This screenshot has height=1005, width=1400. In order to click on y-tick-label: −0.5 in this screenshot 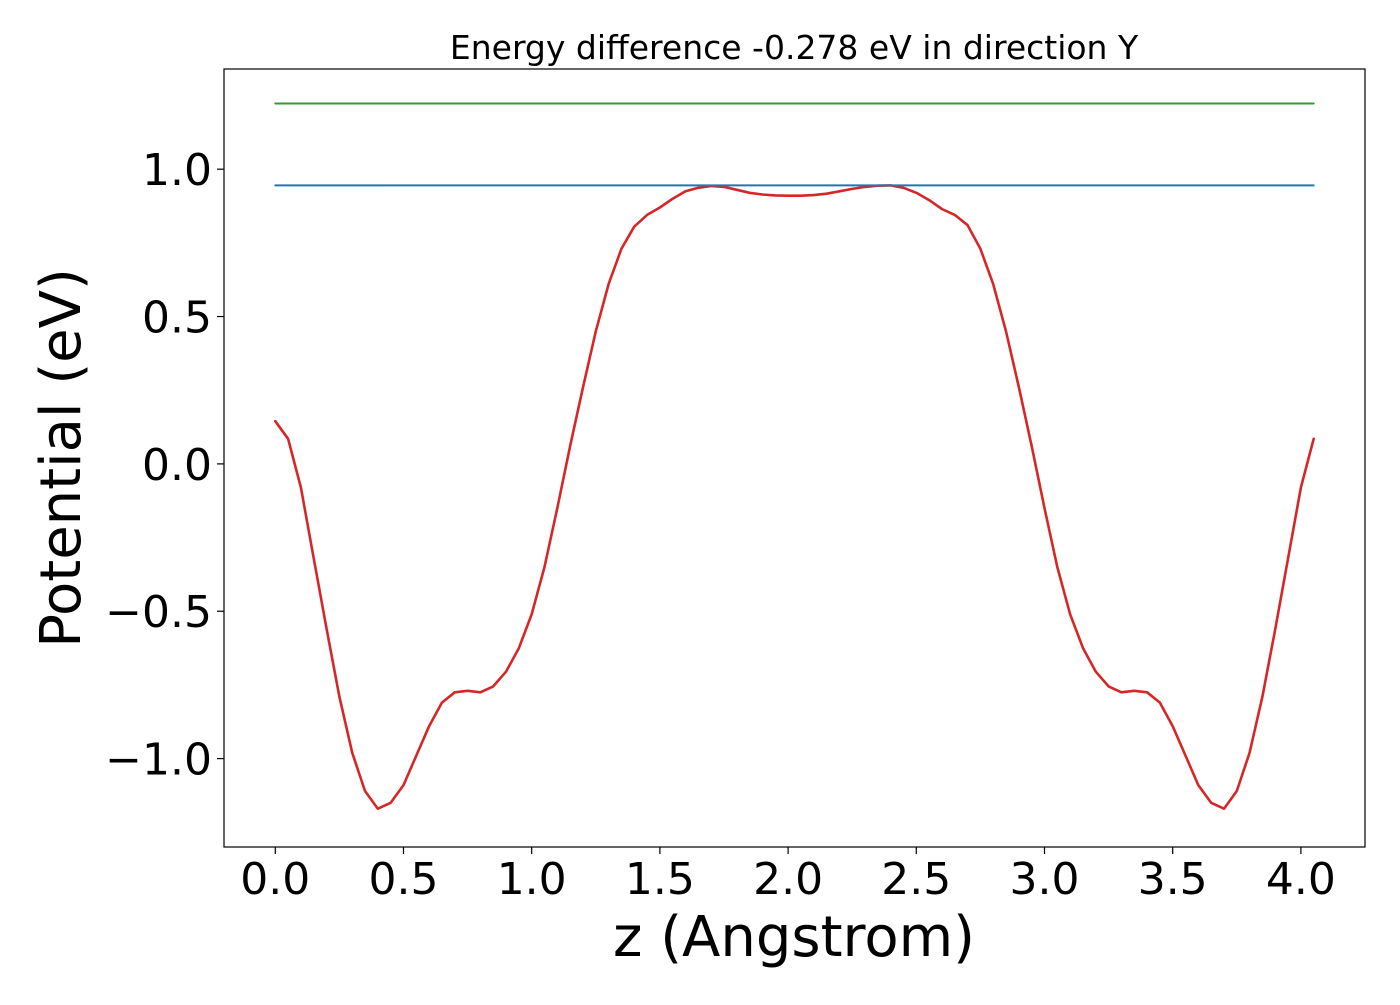, I will do `click(158, 612)`.